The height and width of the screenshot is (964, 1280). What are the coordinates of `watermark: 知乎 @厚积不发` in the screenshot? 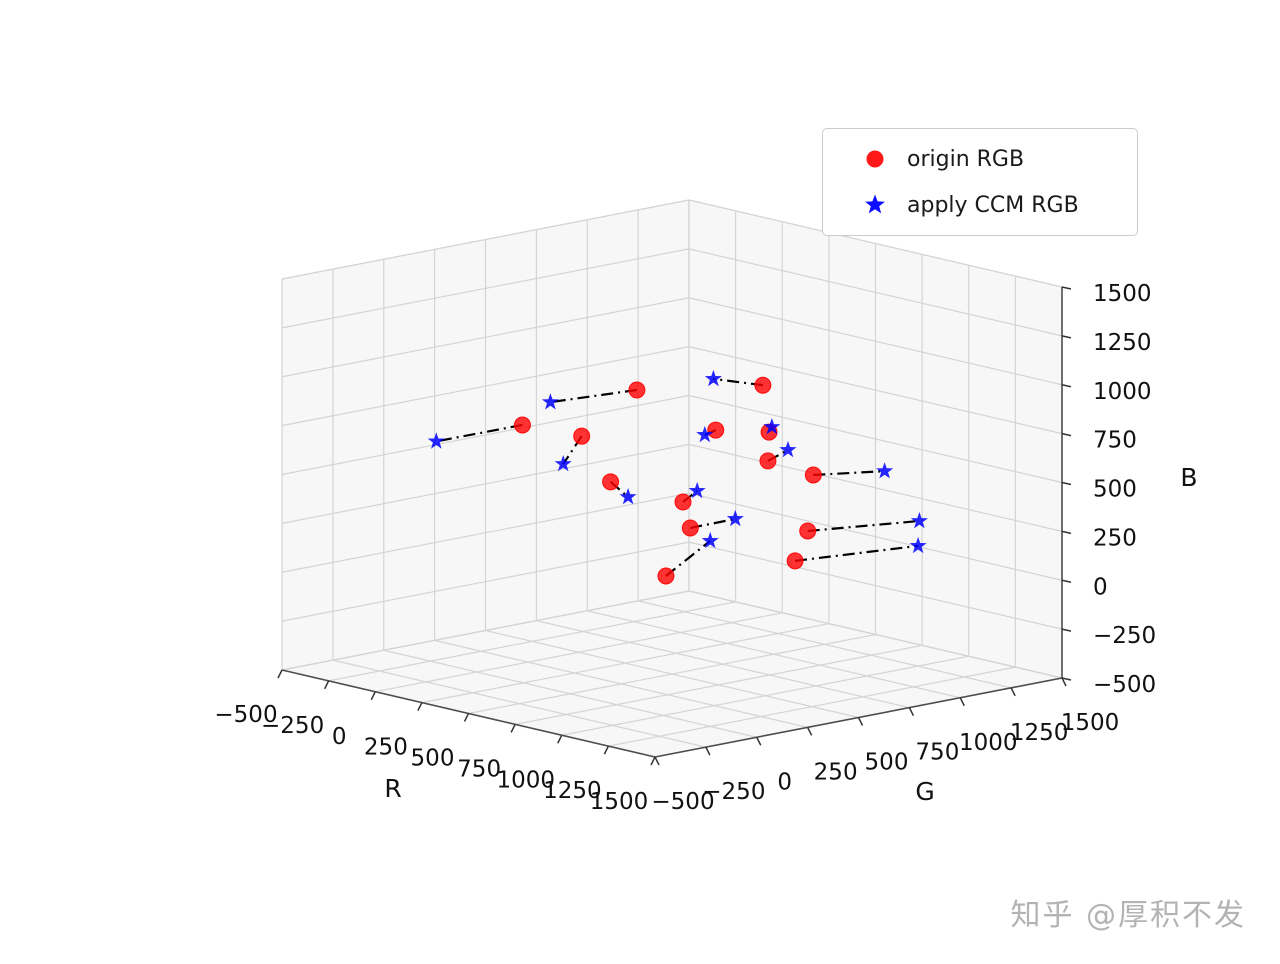 It's located at (1128, 915).